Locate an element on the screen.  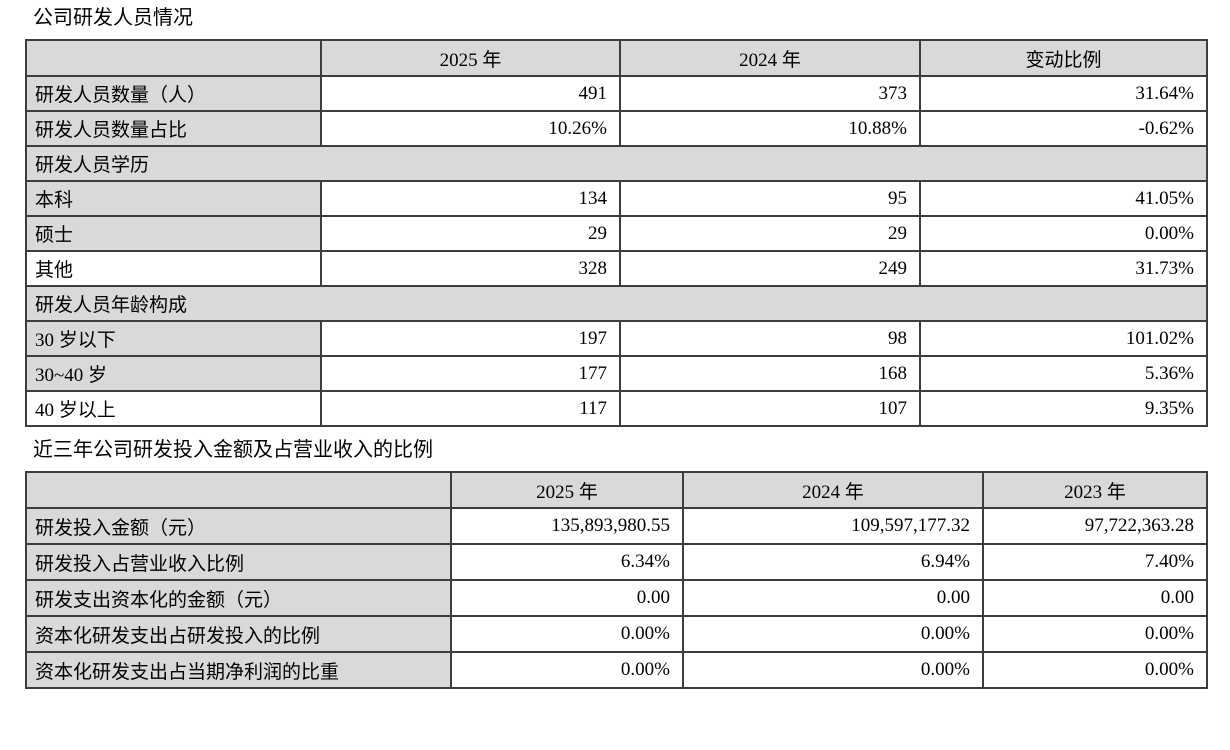
rd-investment-table-head: 2025 年 2024 年 2023 年 is located at coordinates (616, 490).